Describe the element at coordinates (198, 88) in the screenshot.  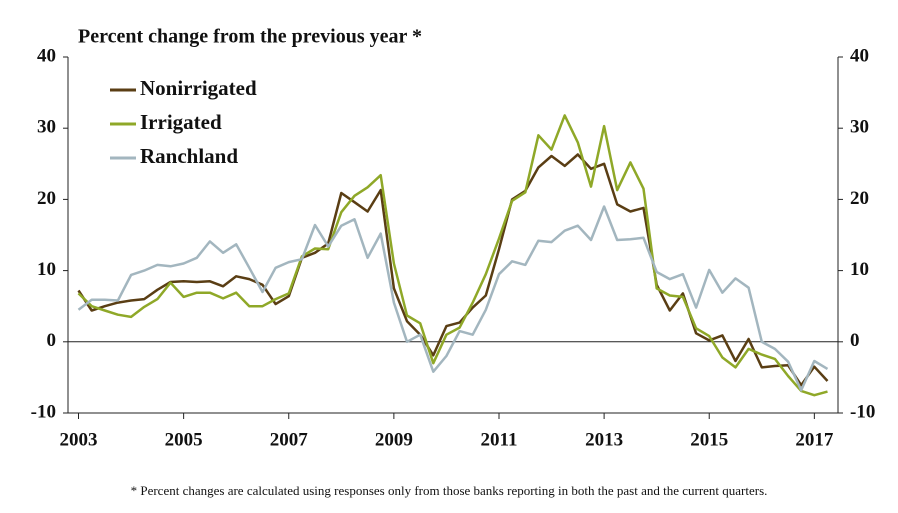
I see `legend-label: Nonirrigated` at that location.